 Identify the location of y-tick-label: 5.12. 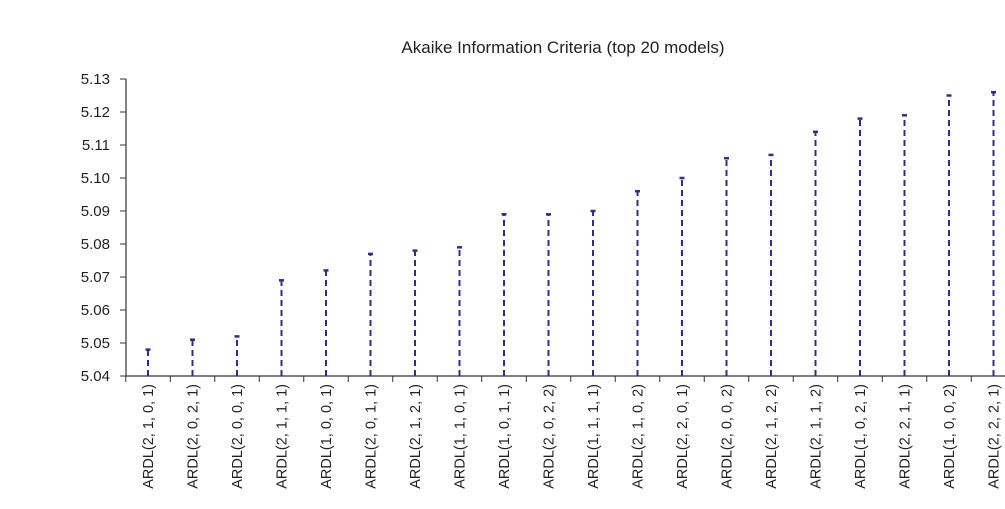
(95, 112).